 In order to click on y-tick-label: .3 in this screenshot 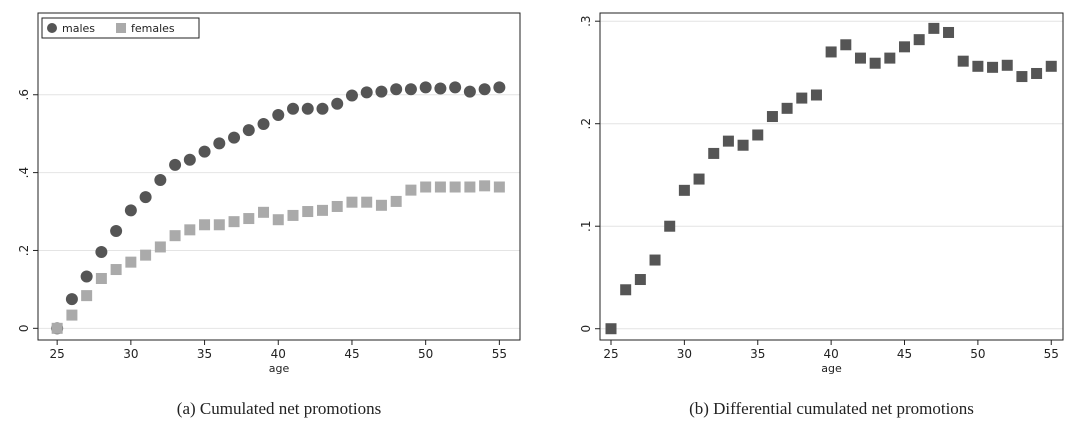, I will do `click(586, 20)`.